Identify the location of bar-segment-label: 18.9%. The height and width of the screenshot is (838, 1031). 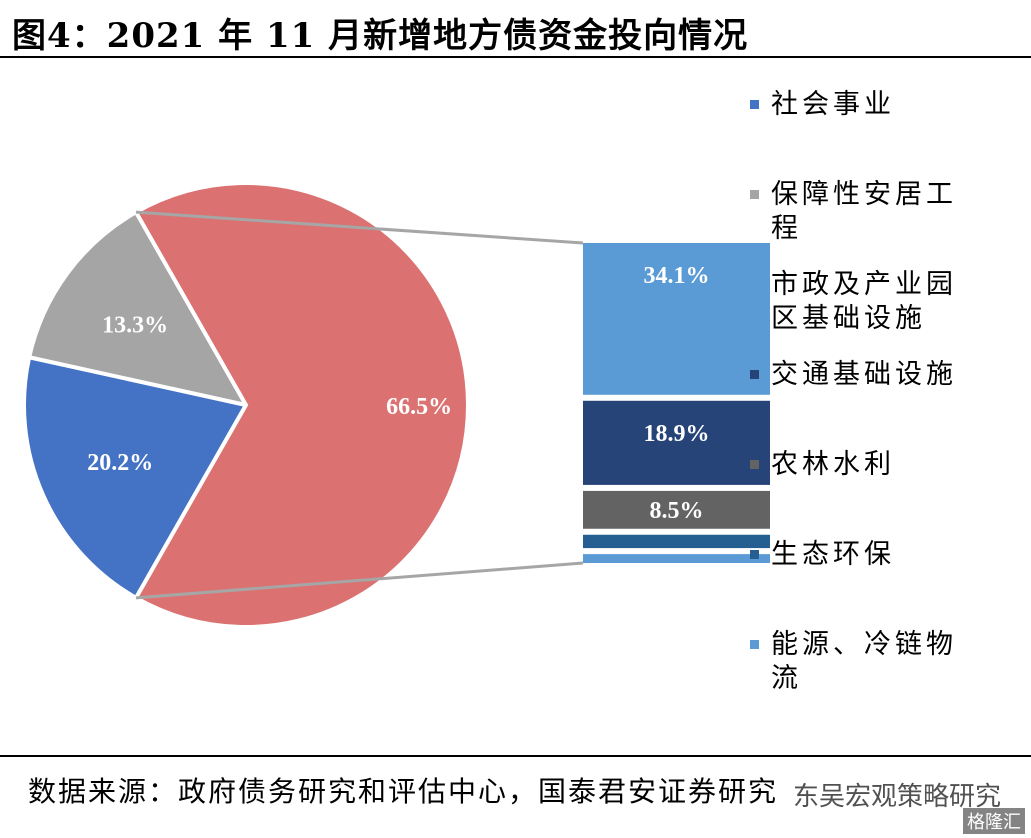
(677, 434).